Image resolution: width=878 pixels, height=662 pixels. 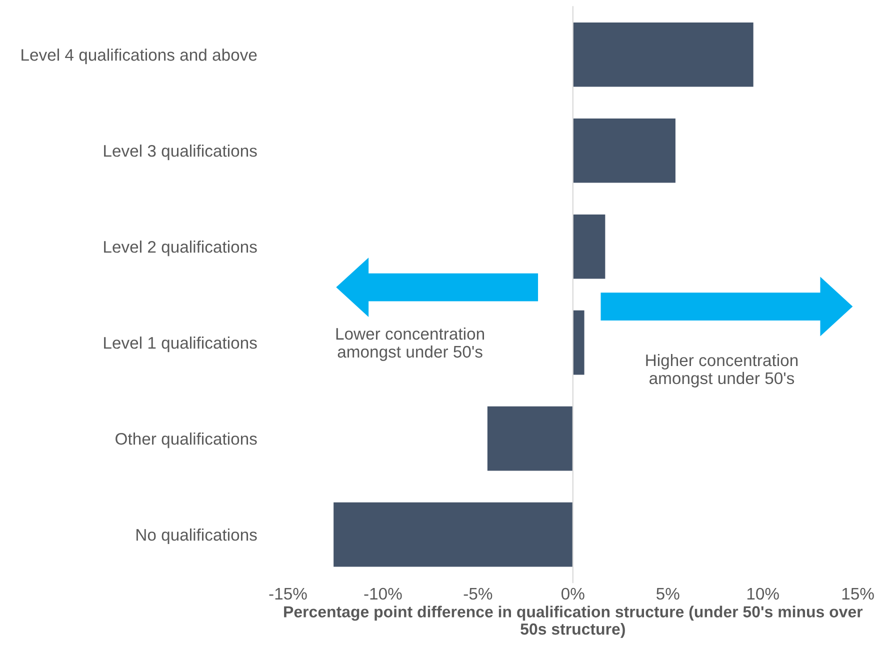 I want to click on x-tick-label: -15%, so click(x=288, y=594).